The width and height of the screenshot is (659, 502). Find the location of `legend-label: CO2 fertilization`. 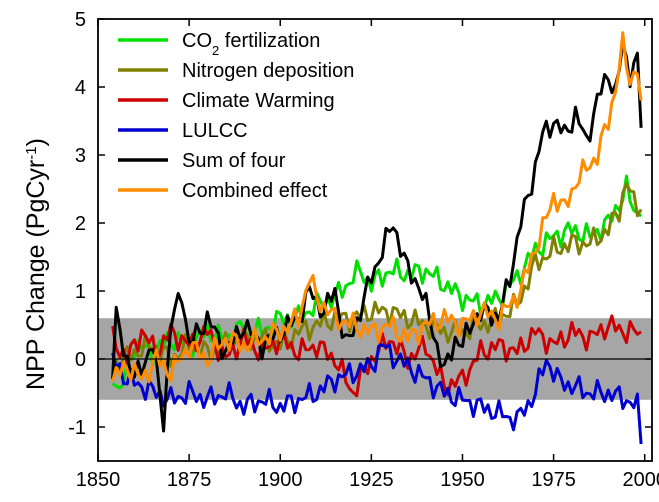

legend-label: CO2 fertilization is located at coordinates (251, 44).